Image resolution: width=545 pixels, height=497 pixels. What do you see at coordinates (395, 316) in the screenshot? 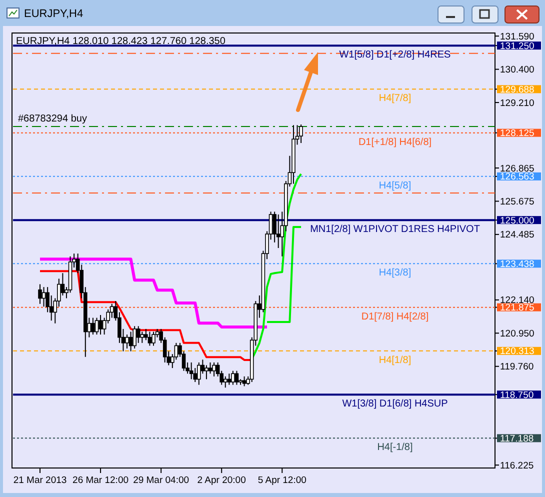
I see `ref-line-label: D1[7/8] H4[2/8]` at bounding box center [395, 316].